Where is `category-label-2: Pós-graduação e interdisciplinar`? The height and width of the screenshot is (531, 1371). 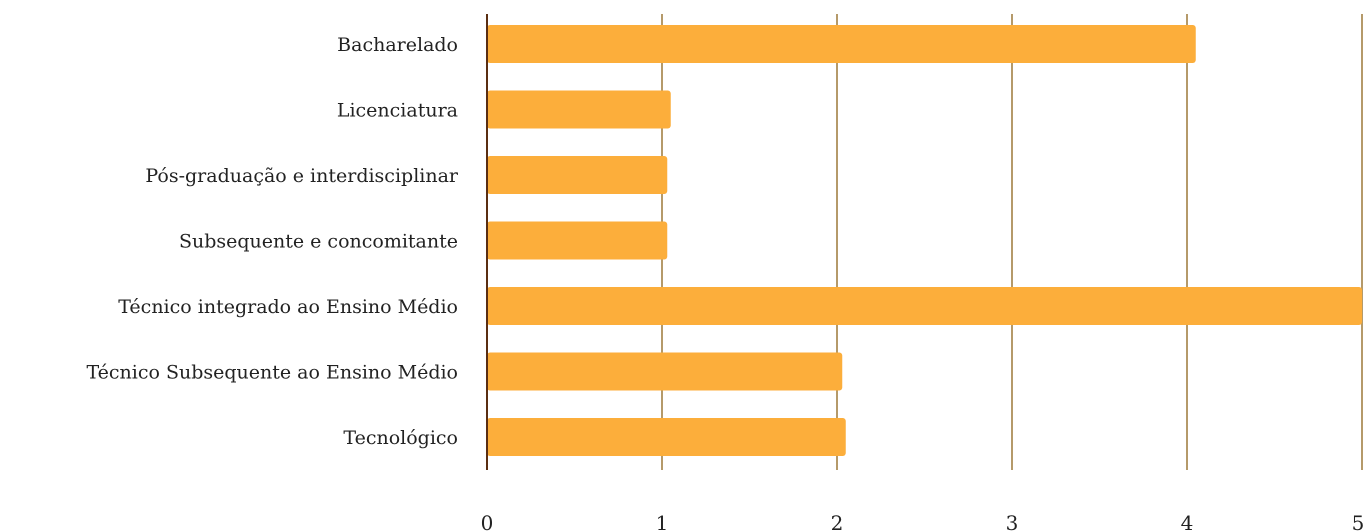
category-label-2: Pós-graduação e interdisciplinar is located at coordinates (302, 176).